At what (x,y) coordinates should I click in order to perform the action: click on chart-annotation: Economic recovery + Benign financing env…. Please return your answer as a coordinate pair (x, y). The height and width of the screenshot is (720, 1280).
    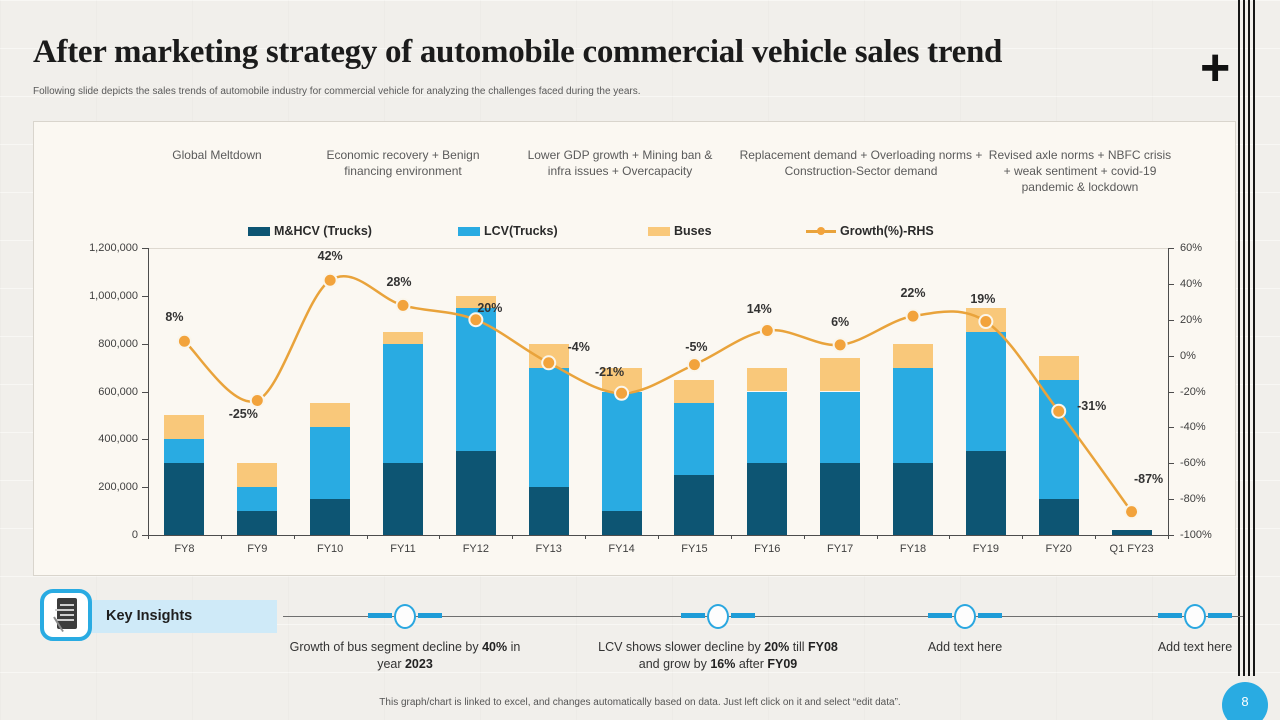
    Looking at the image, I should click on (403, 163).